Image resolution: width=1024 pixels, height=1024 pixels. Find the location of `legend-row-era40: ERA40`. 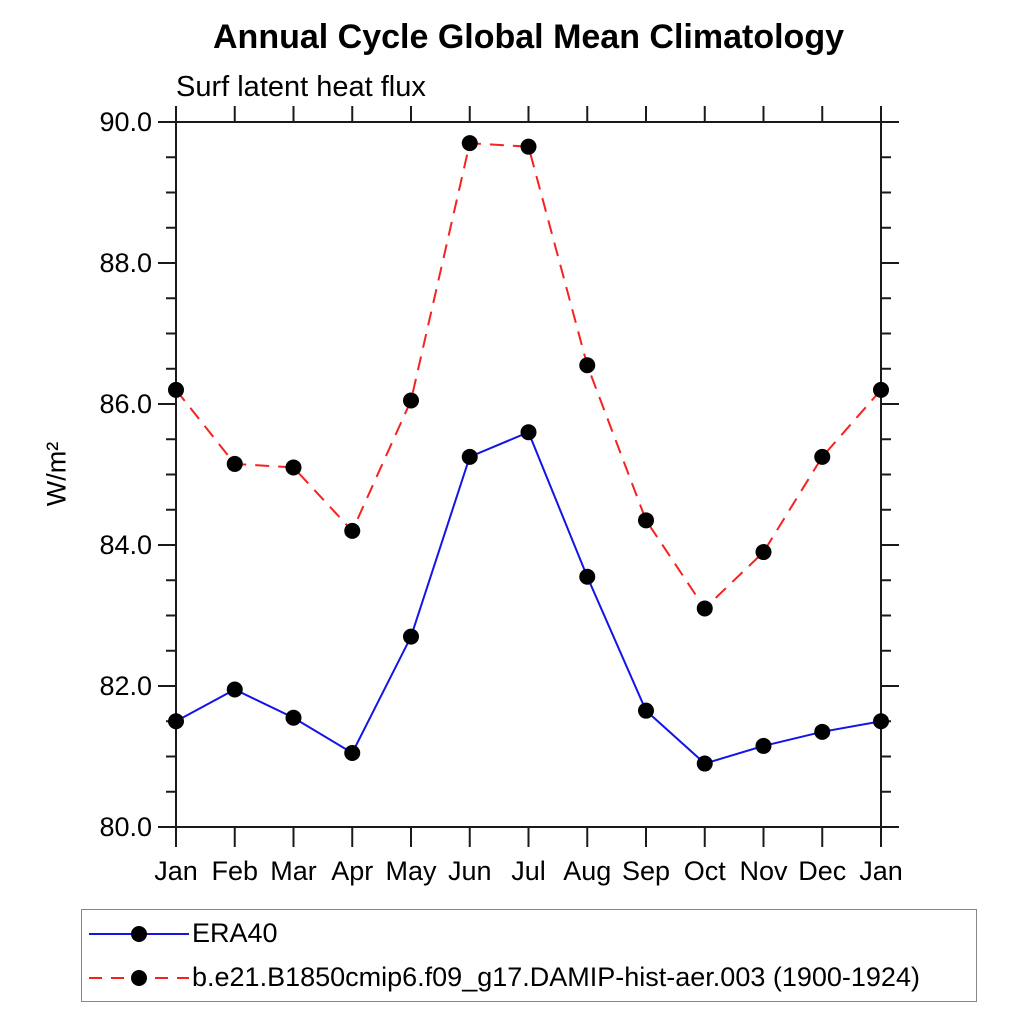

legend-row-era40: ERA40 is located at coordinates (529, 934).